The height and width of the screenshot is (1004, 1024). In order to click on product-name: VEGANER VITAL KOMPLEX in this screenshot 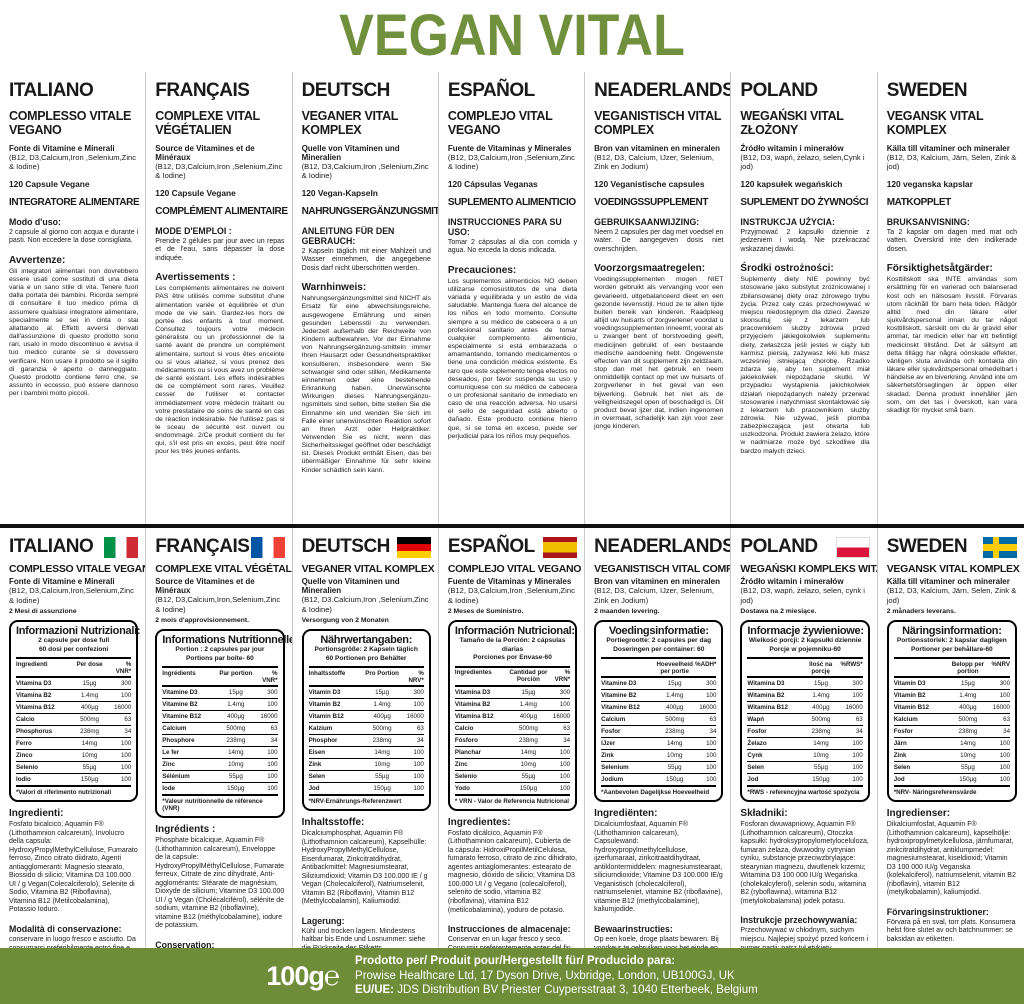, I will do `click(350, 123)`.